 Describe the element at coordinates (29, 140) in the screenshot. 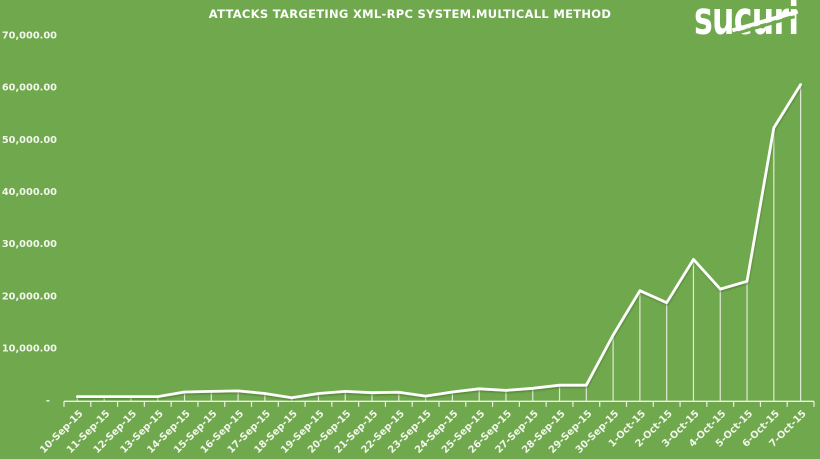

I see `y-axis-label: 50,000.00` at that location.